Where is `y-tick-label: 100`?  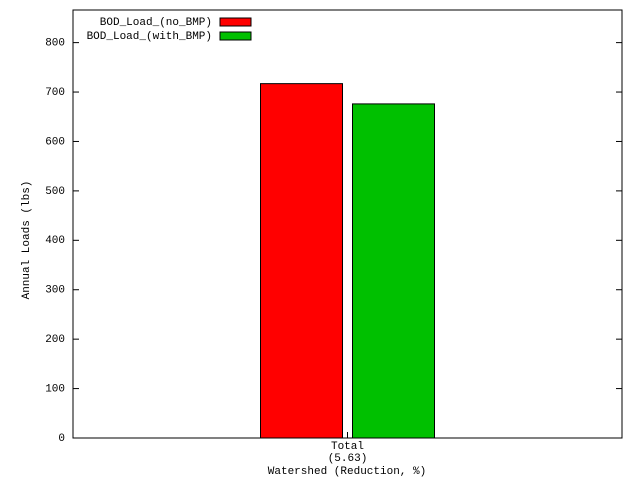 y-tick-label: 100 is located at coordinates (55, 389).